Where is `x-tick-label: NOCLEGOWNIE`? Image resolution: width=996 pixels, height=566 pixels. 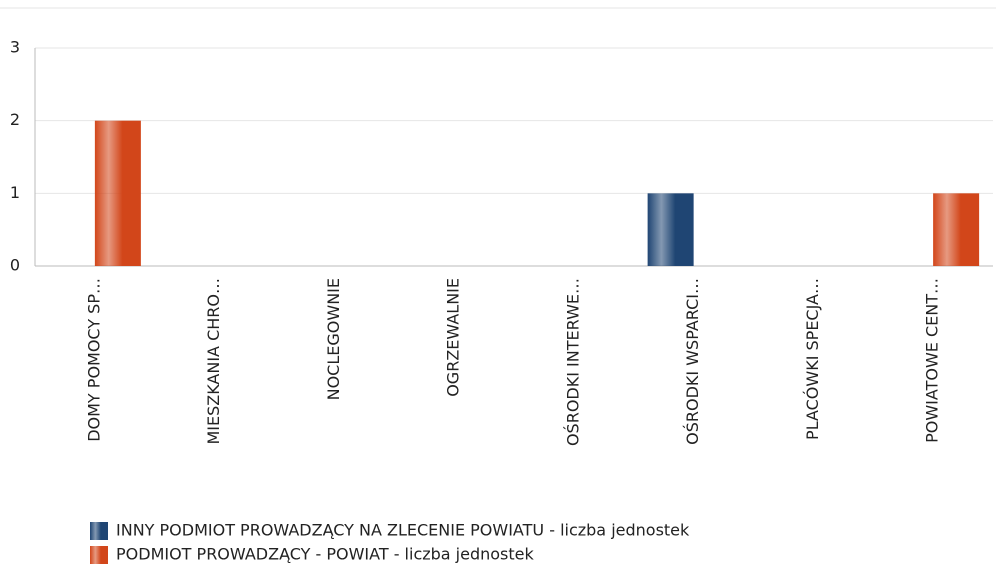
x-tick-label: NOCLEGOWNIE is located at coordinates (333, 339).